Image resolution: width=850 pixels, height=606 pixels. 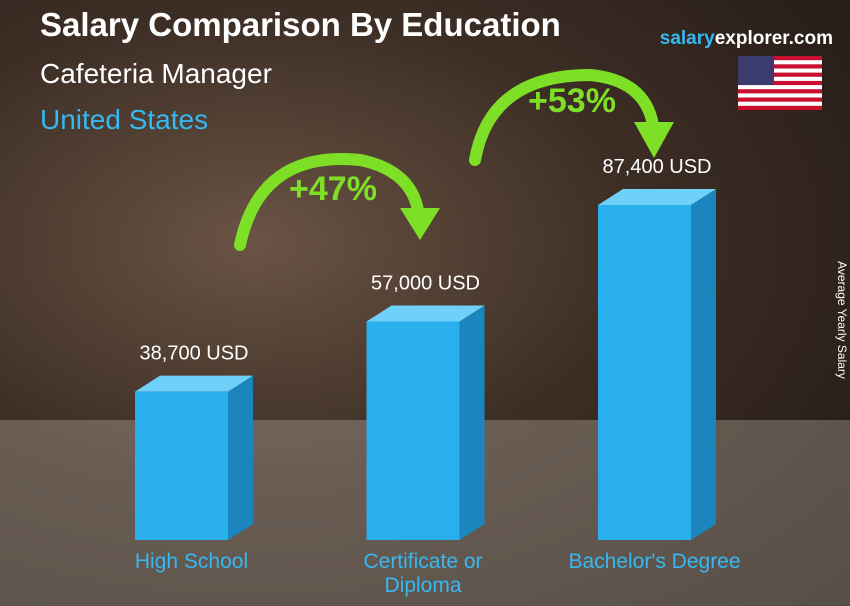 I want to click on brand-part: salary, so click(x=687, y=38).